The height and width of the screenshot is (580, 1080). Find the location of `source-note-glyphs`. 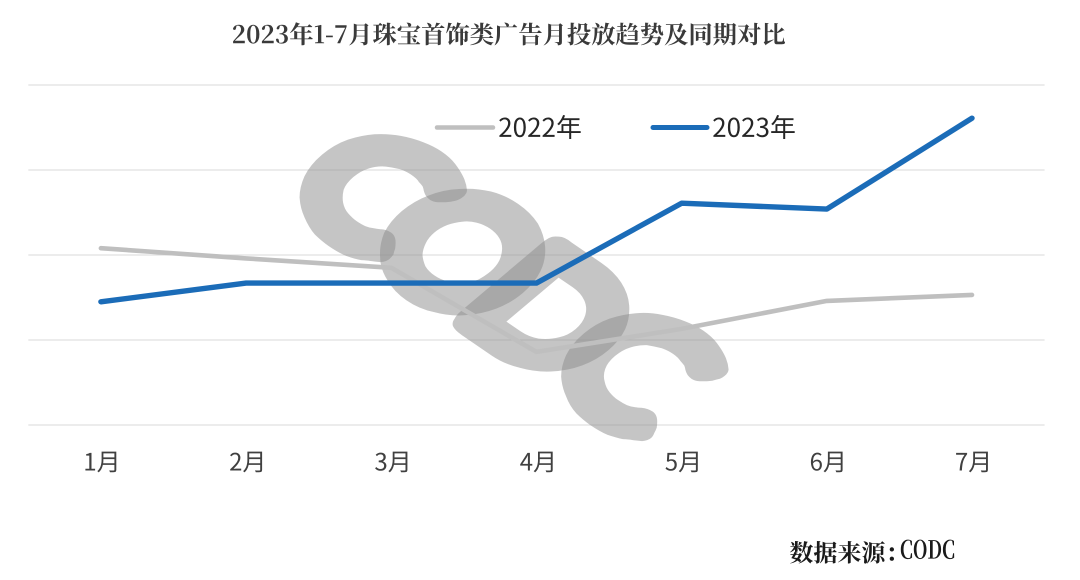

source-note-glyphs is located at coordinates (872, 551).